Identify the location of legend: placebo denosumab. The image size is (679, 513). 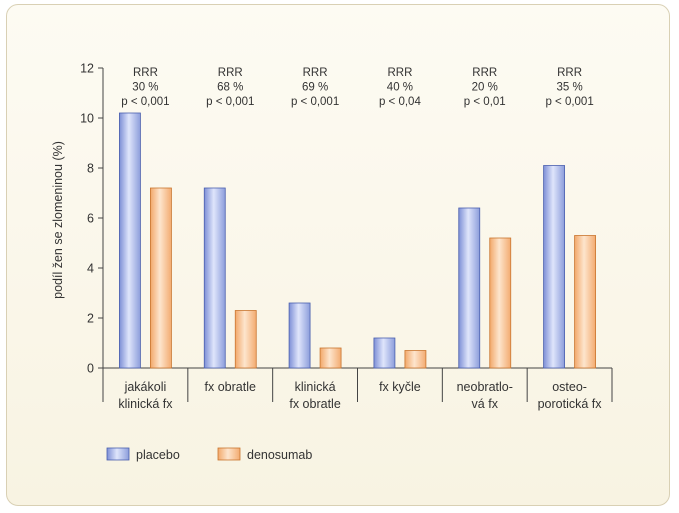
(209, 454).